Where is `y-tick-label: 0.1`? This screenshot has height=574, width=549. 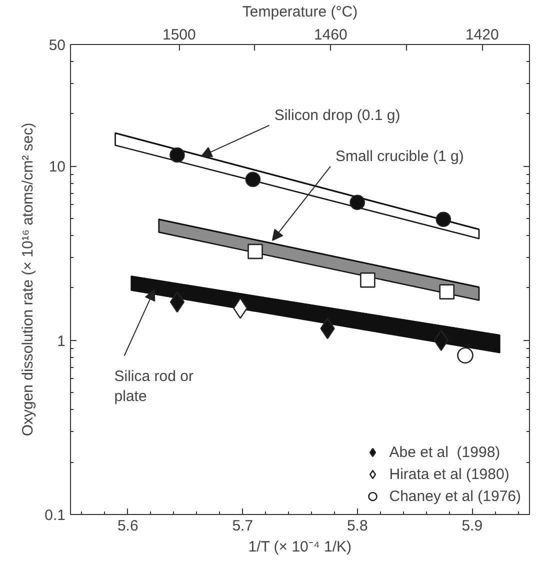
y-tick-label: 0.1 is located at coordinates (55, 515).